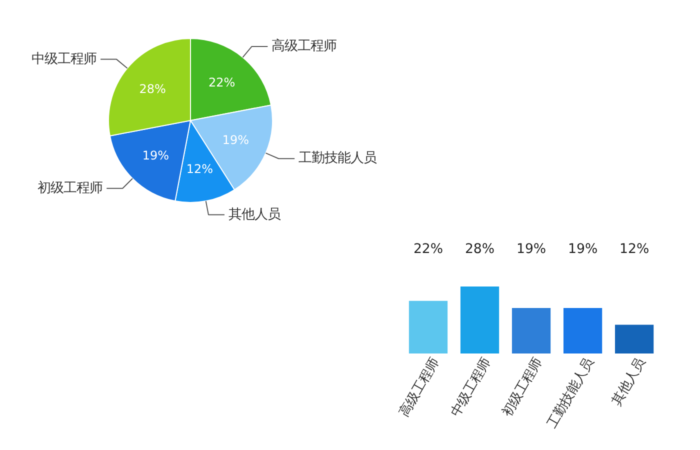  I want to click on x-tick-label: 初级工程师, so click(523, 388).